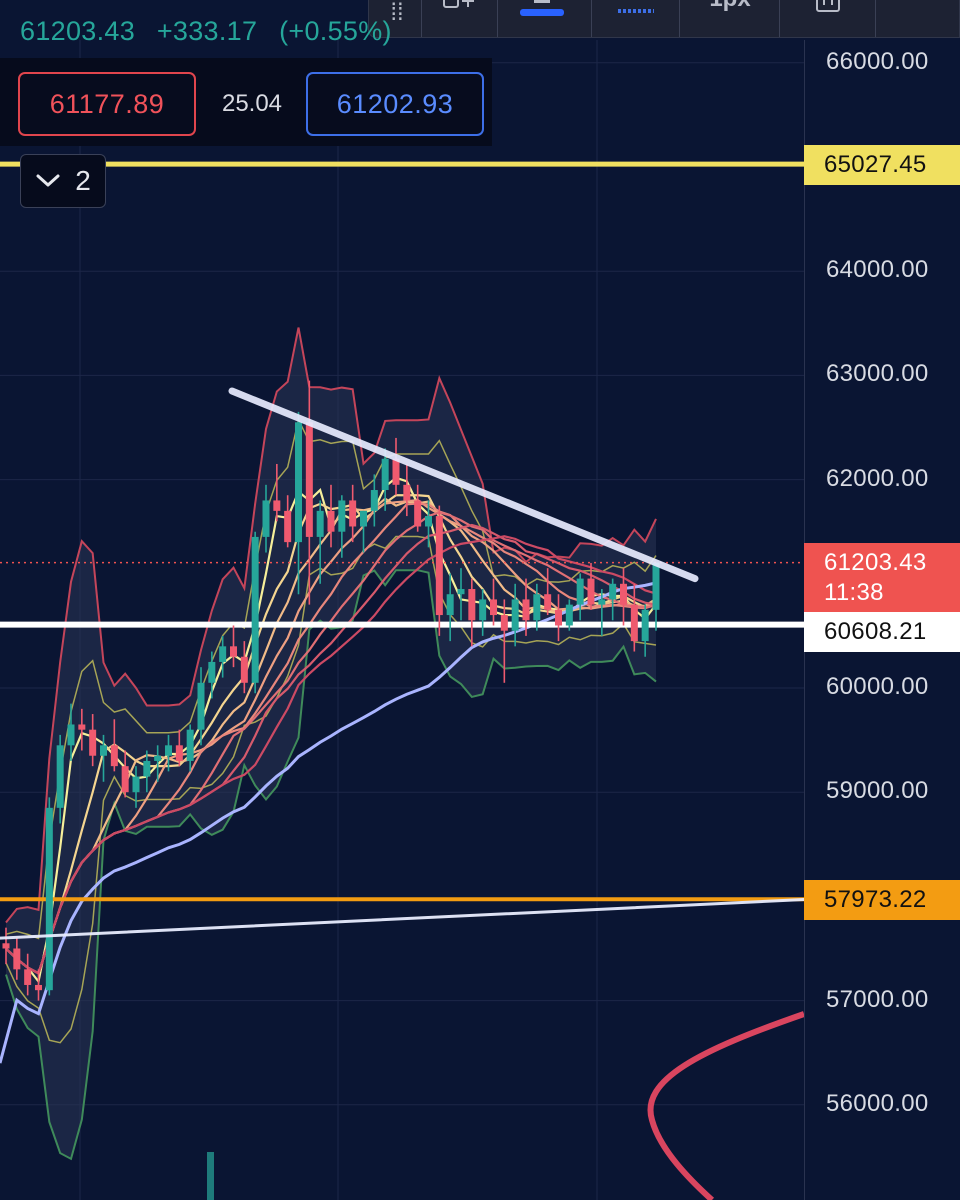 This screenshot has width=960, height=1200. I want to click on orange-level-tag: 57973.22, so click(882, 900).